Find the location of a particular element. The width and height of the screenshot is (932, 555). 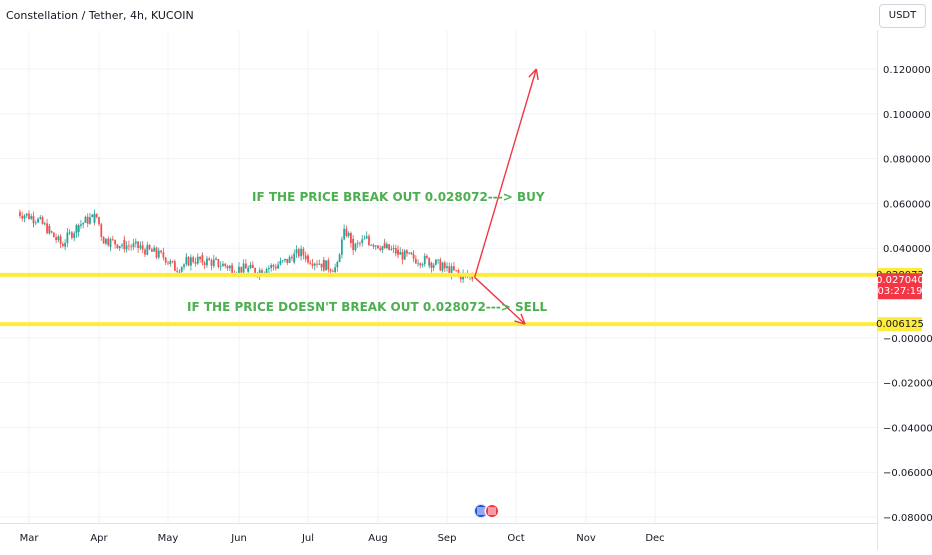

price-axis-tick-label: 0.080000 is located at coordinates (907, 160).